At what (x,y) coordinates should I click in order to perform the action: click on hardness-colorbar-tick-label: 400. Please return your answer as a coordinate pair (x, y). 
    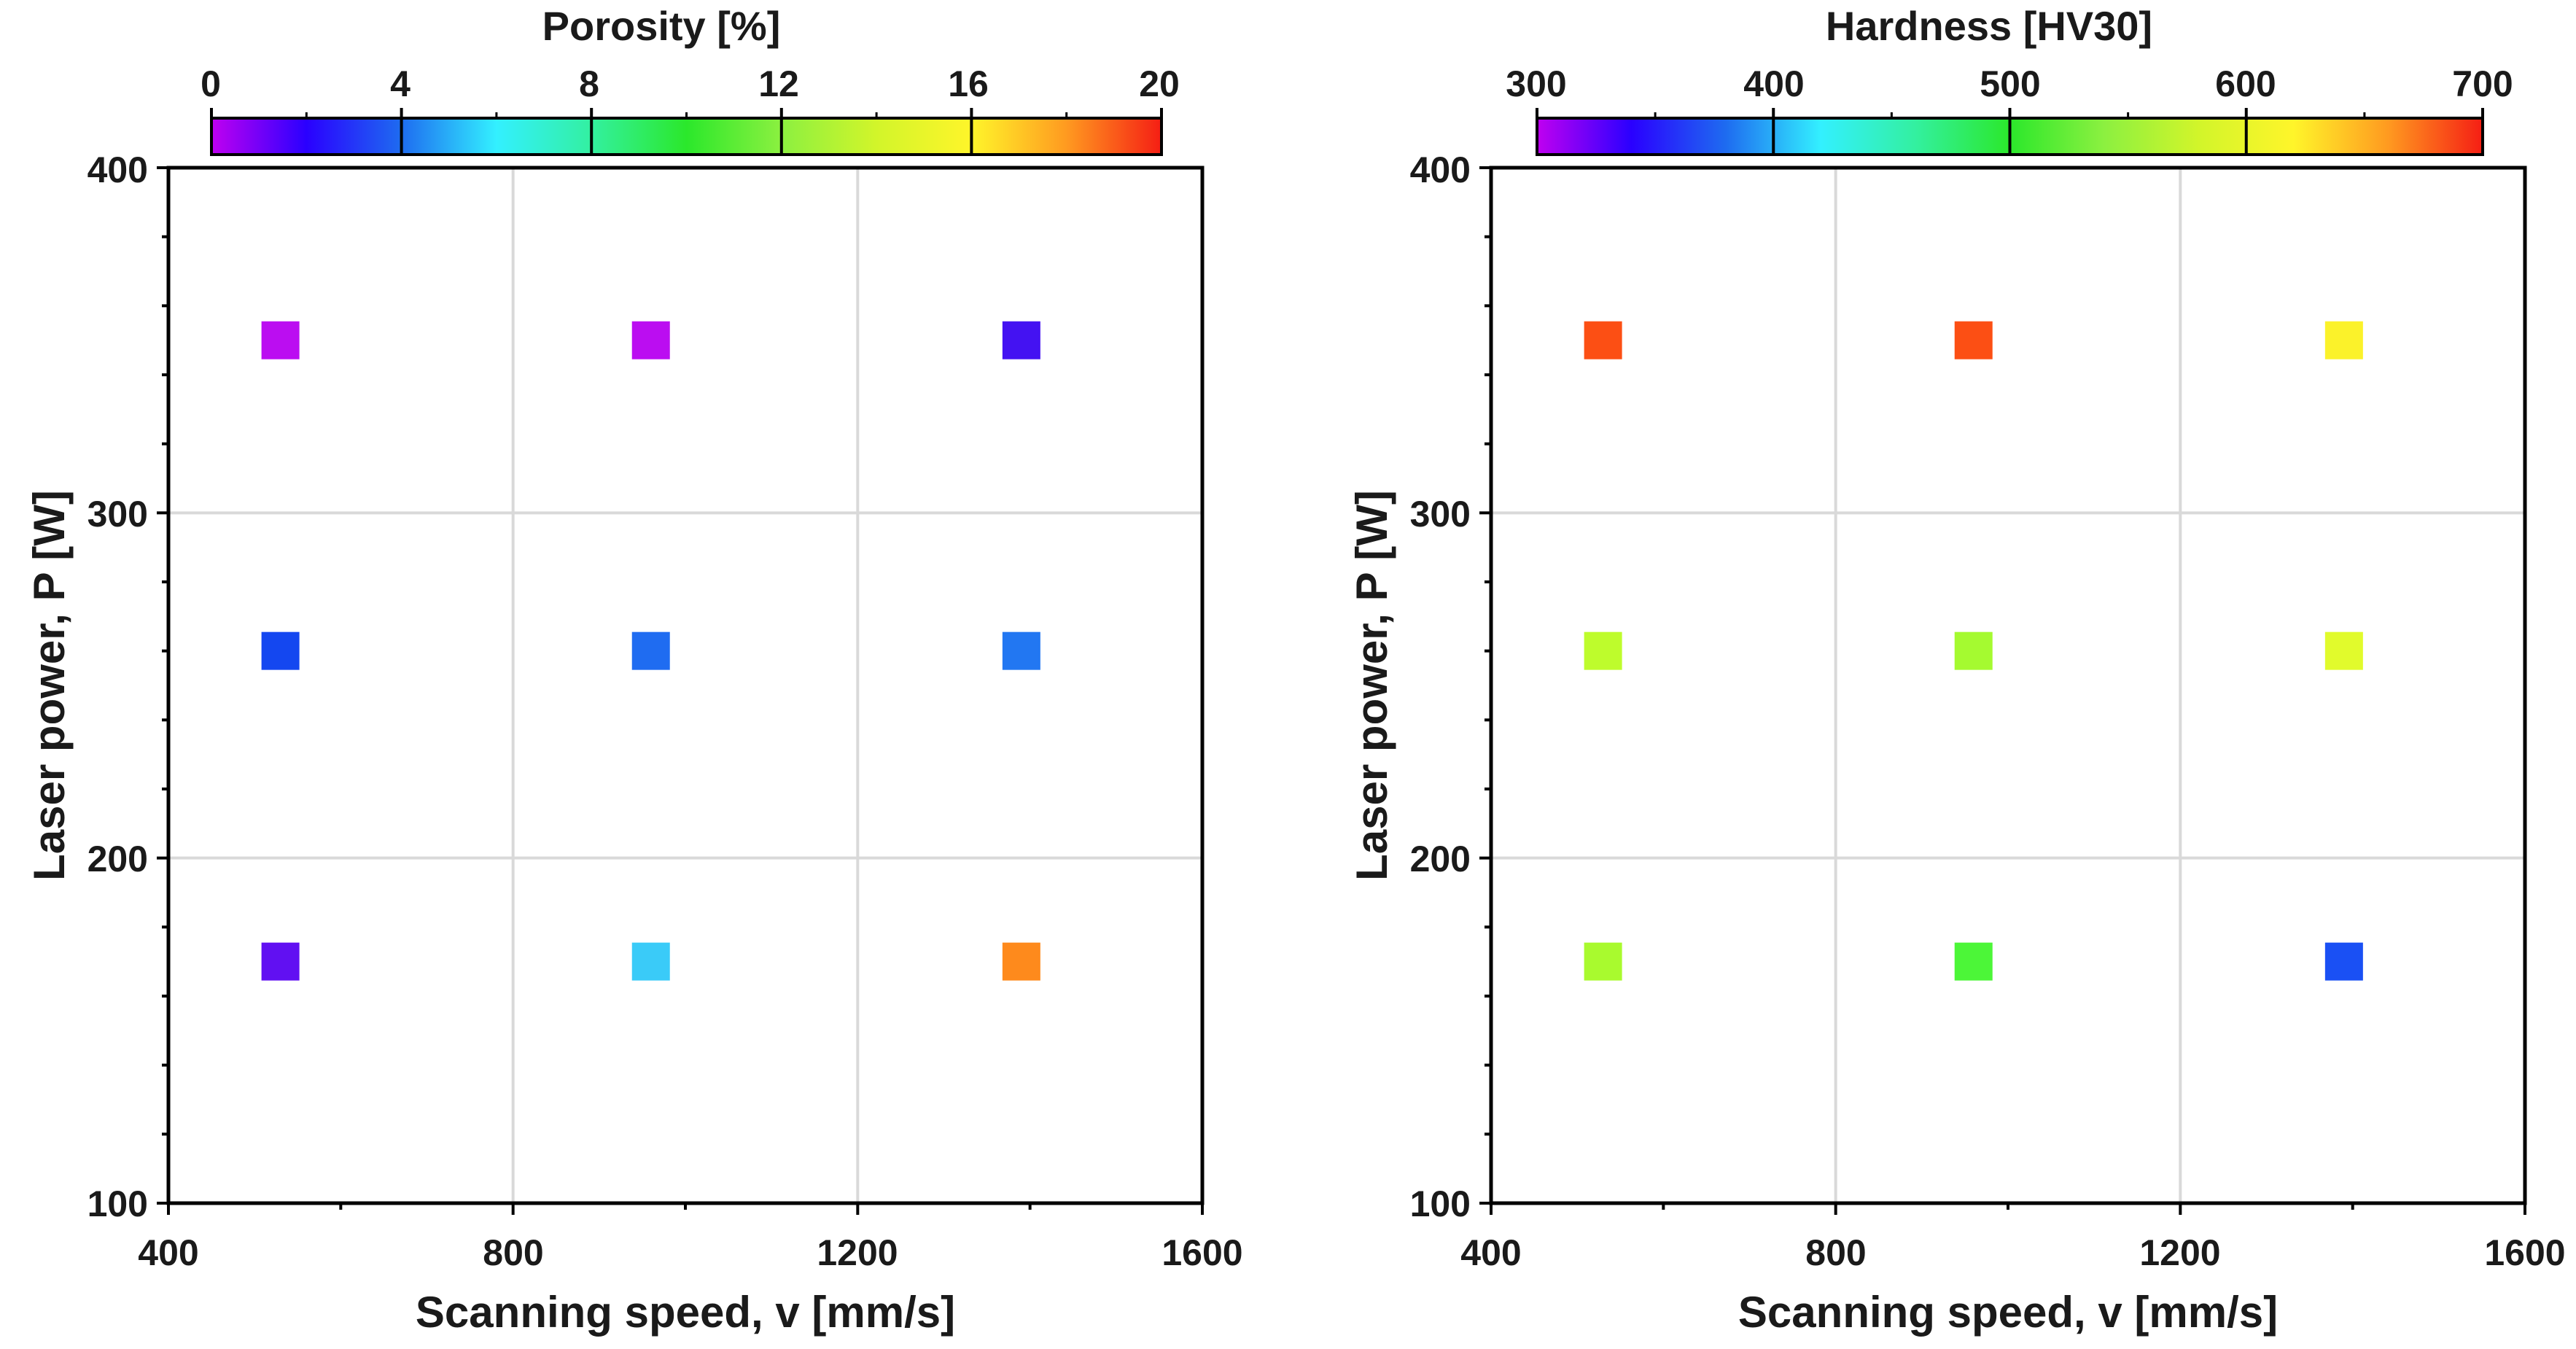
    Looking at the image, I should click on (1774, 83).